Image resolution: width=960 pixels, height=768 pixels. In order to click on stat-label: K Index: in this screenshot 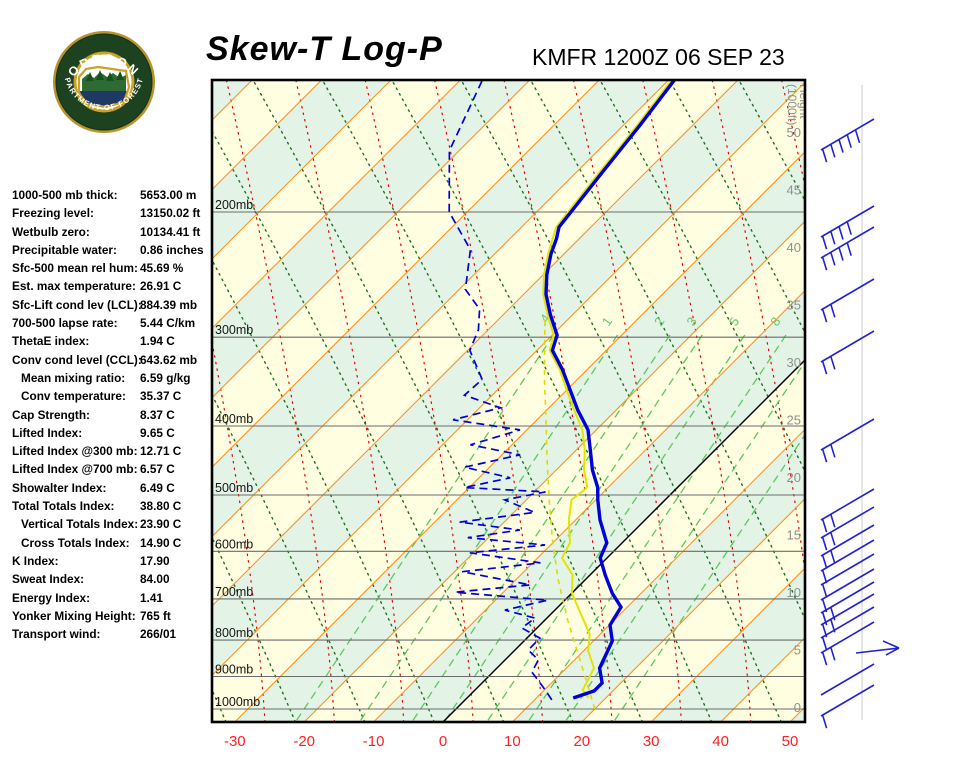, I will do `click(35, 560)`.